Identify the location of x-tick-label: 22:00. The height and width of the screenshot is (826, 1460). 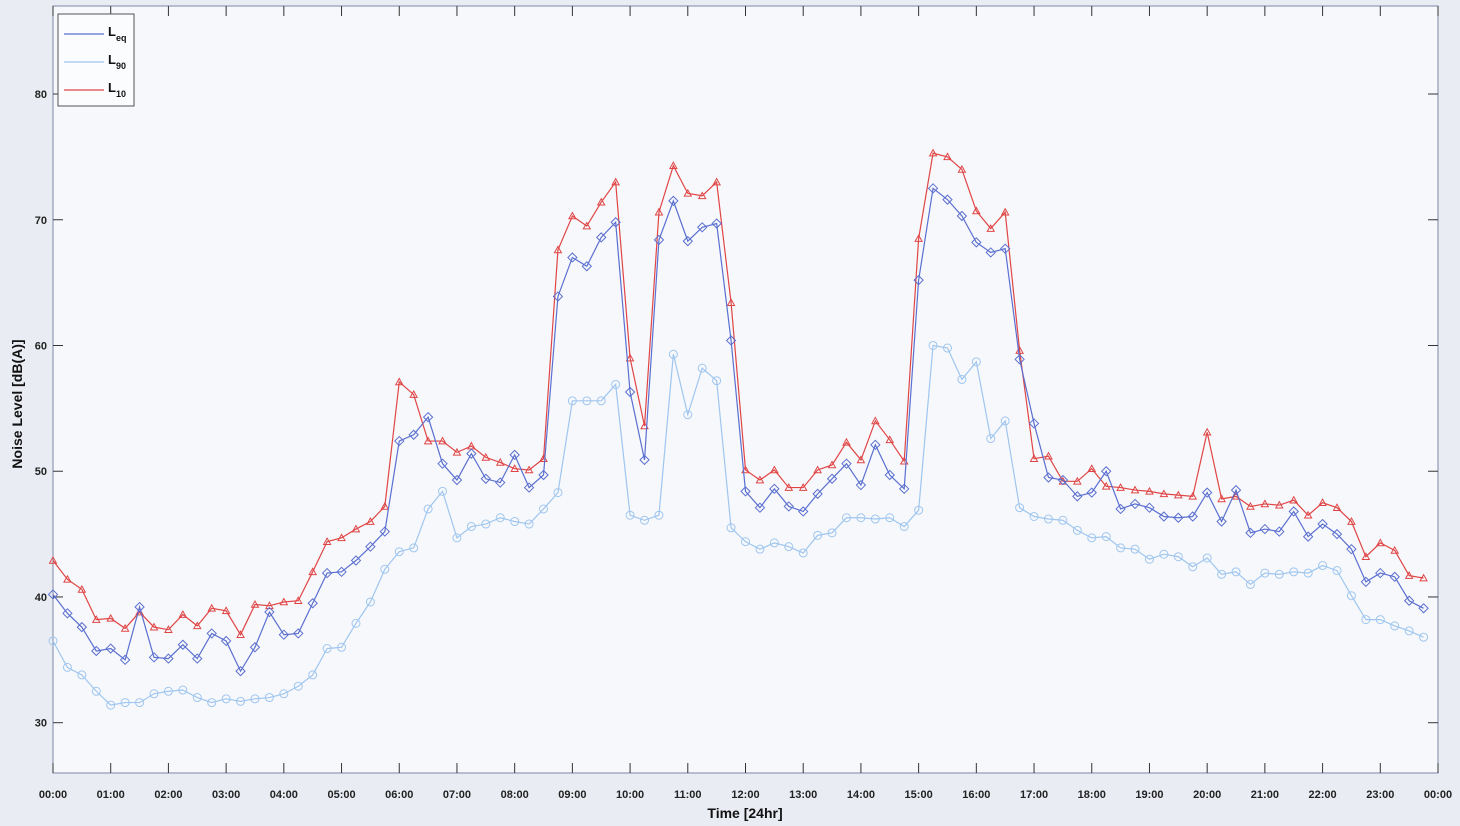
(1323, 795).